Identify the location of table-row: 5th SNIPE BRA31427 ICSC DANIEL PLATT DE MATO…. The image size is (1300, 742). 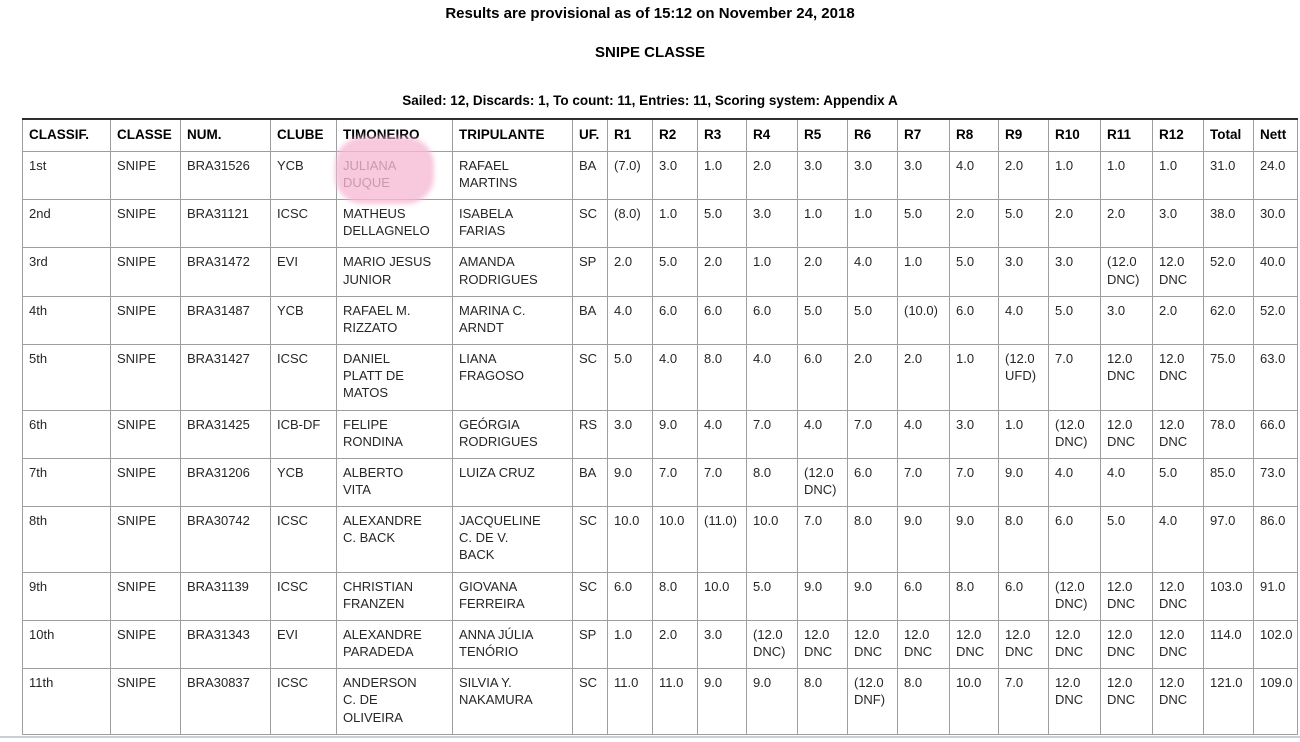
(660, 377).